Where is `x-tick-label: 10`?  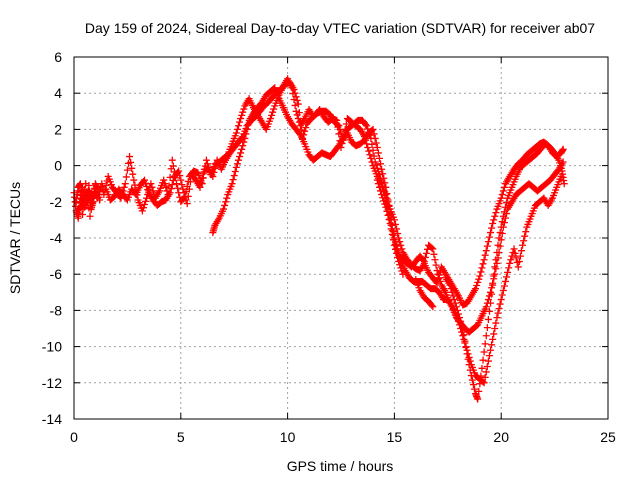
x-tick-label: 10 is located at coordinates (288, 437).